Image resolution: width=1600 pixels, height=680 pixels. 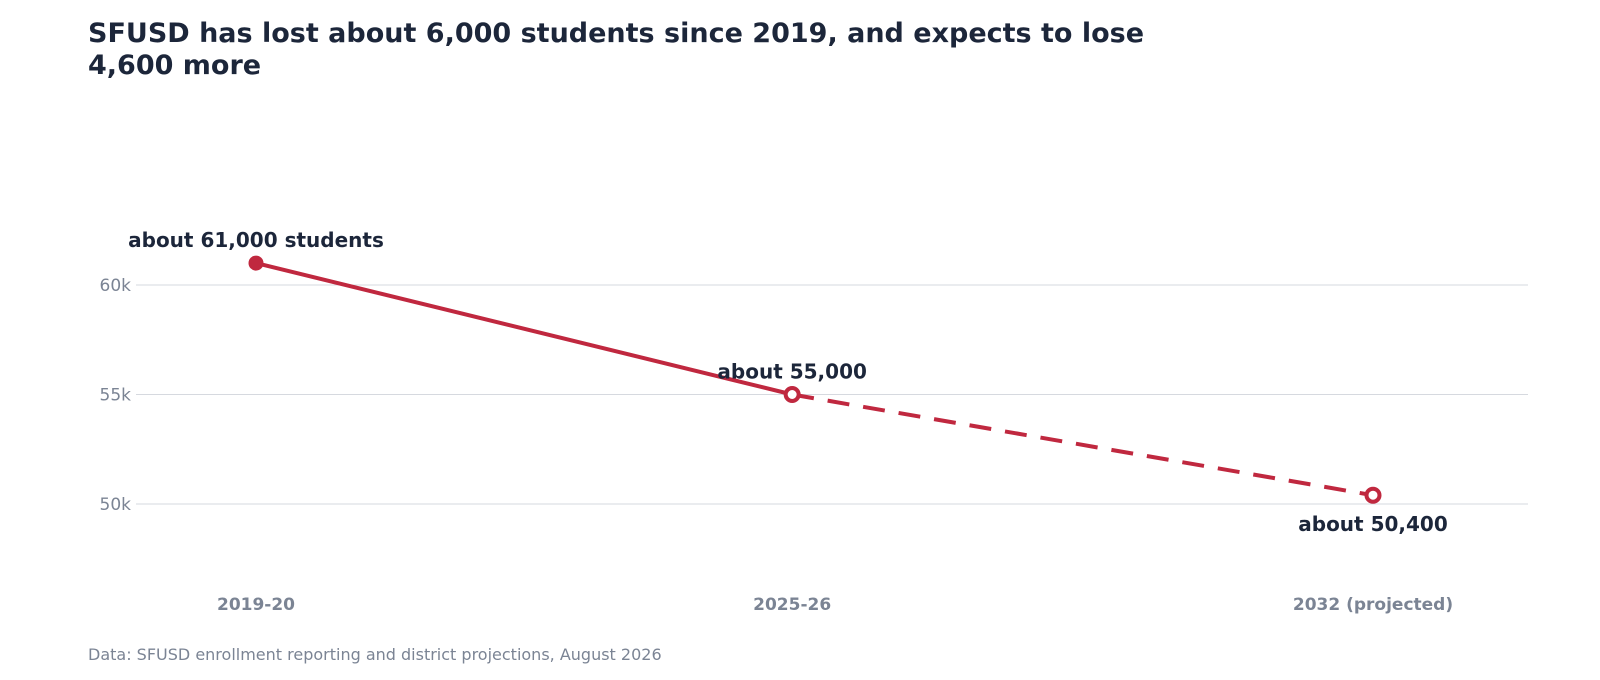 What do you see at coordinates (256, 605) in the screenshot?
I see `x-tick-label: 2019-20` at bounding box center [256, 605].